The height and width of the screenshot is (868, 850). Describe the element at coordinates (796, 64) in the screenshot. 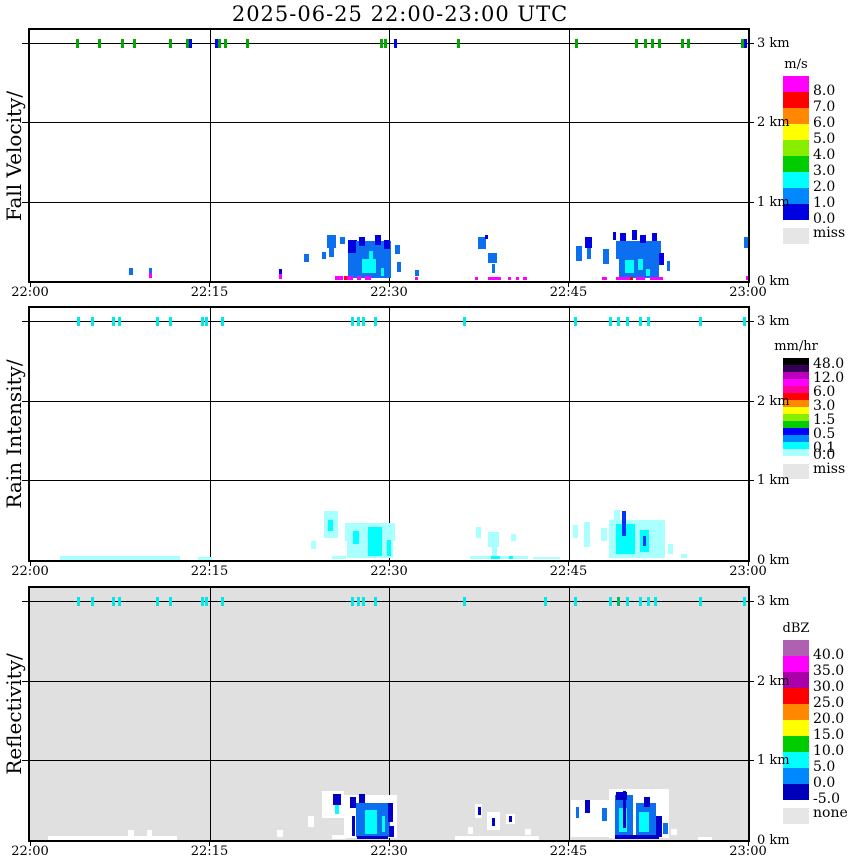

I see `legend-title: m/s` at that location.